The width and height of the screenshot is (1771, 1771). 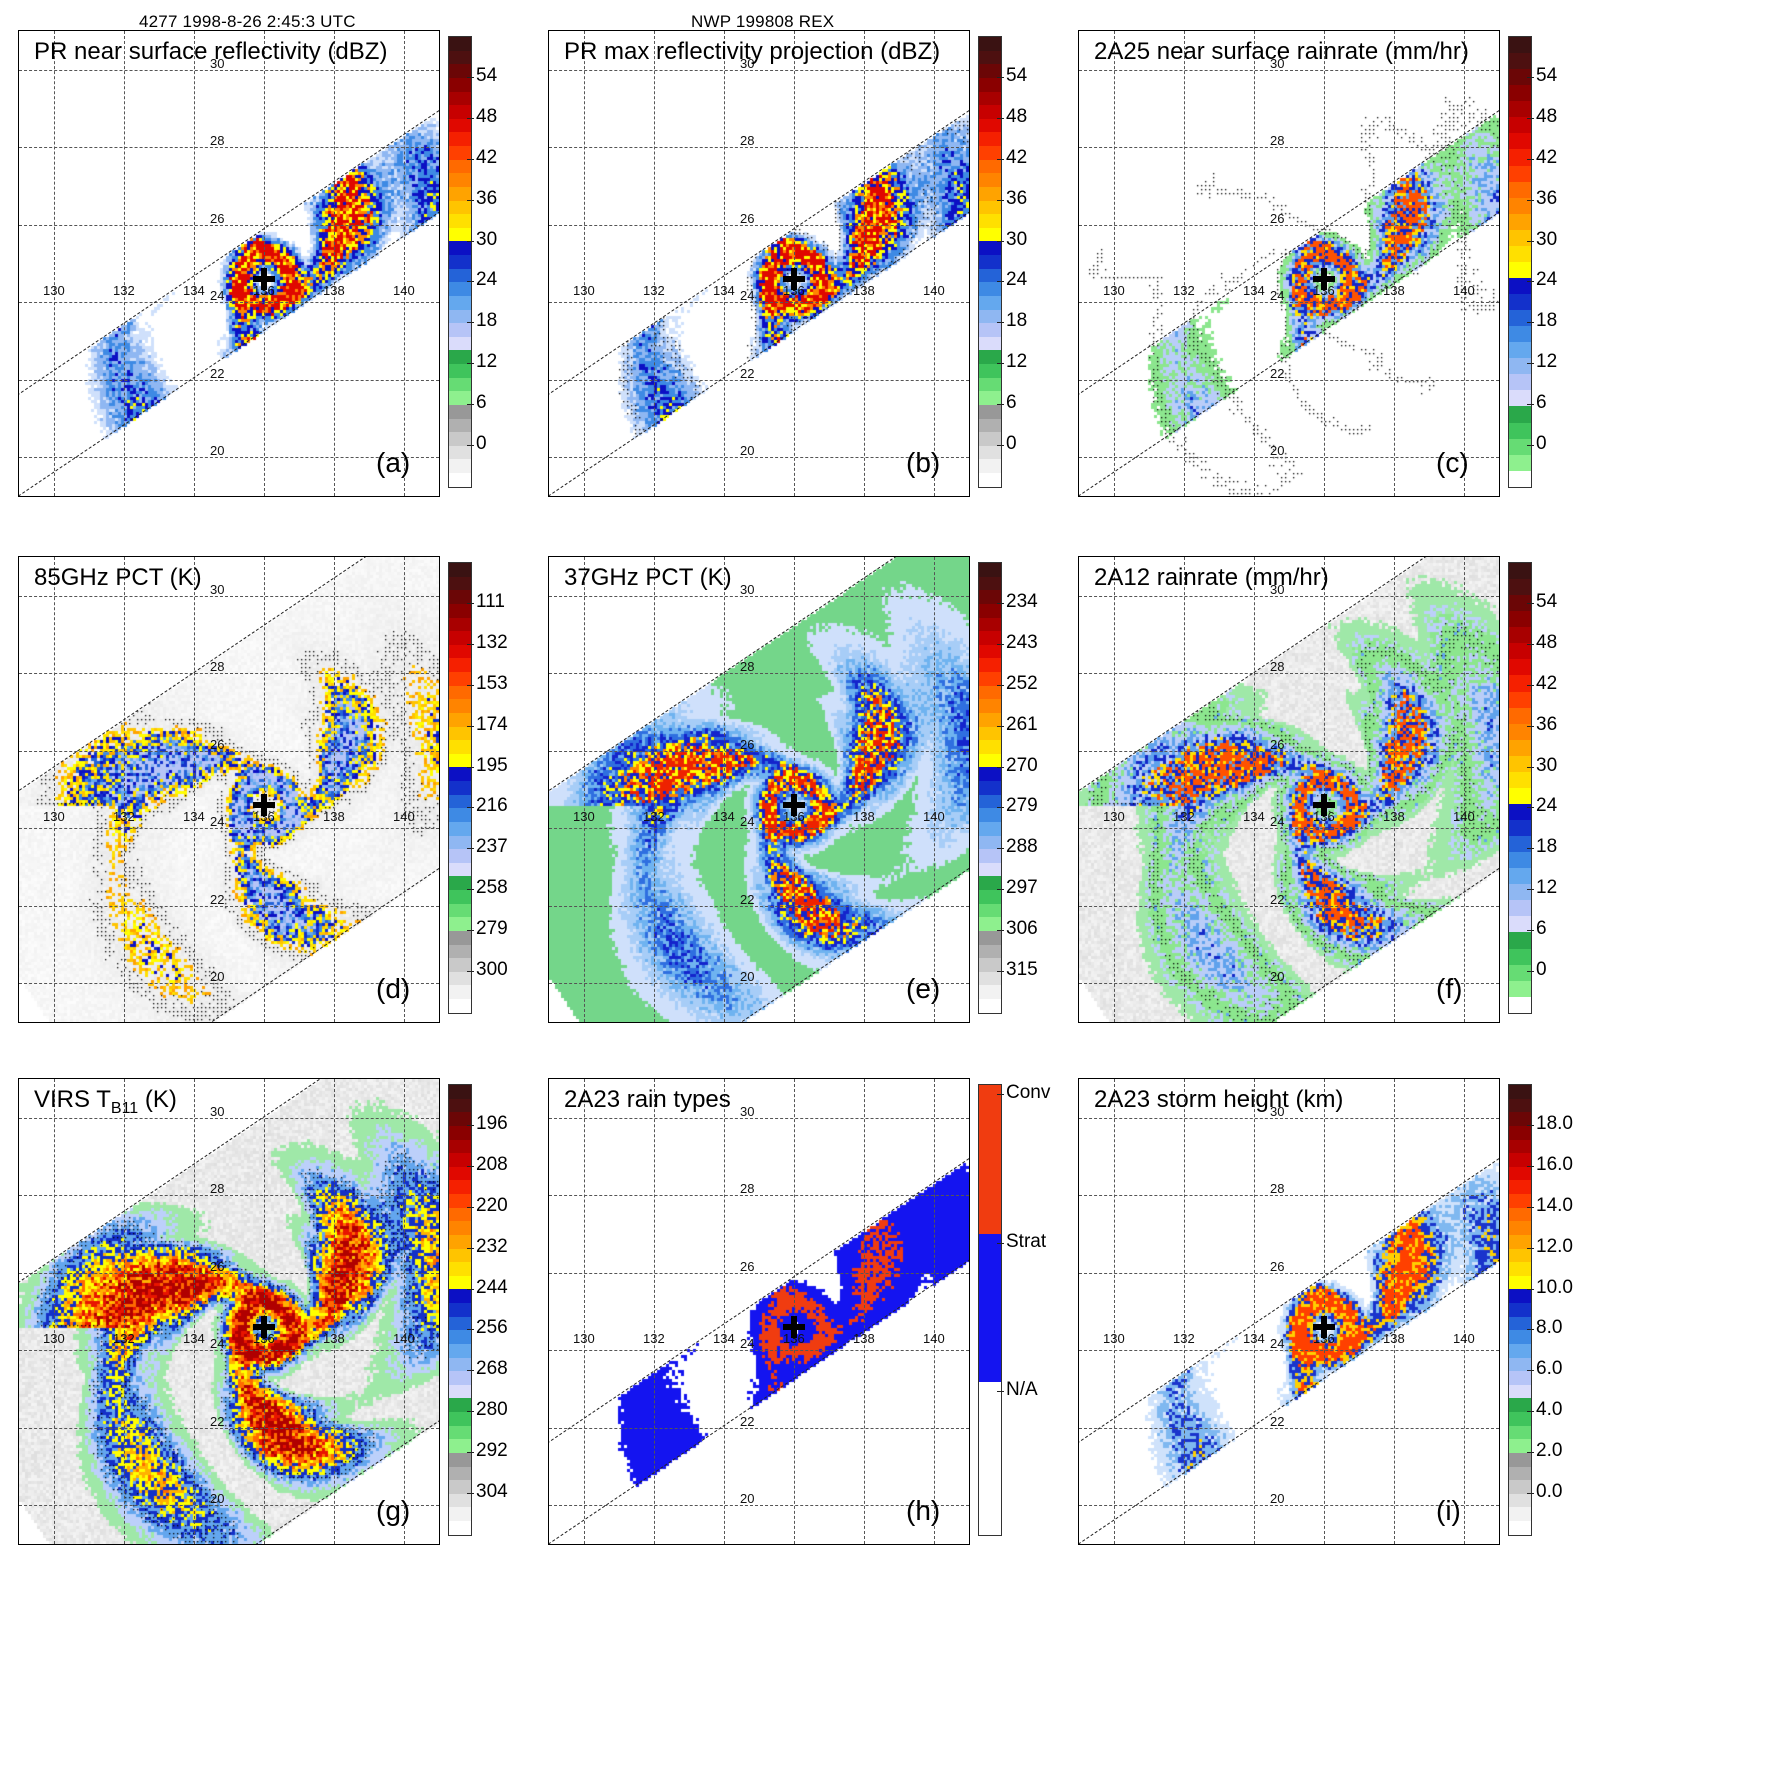 What do you see at coordinates (1449, 988) in the screenshot?
I see `panel-label-f: (f)` at bounding box center [1449, 988].